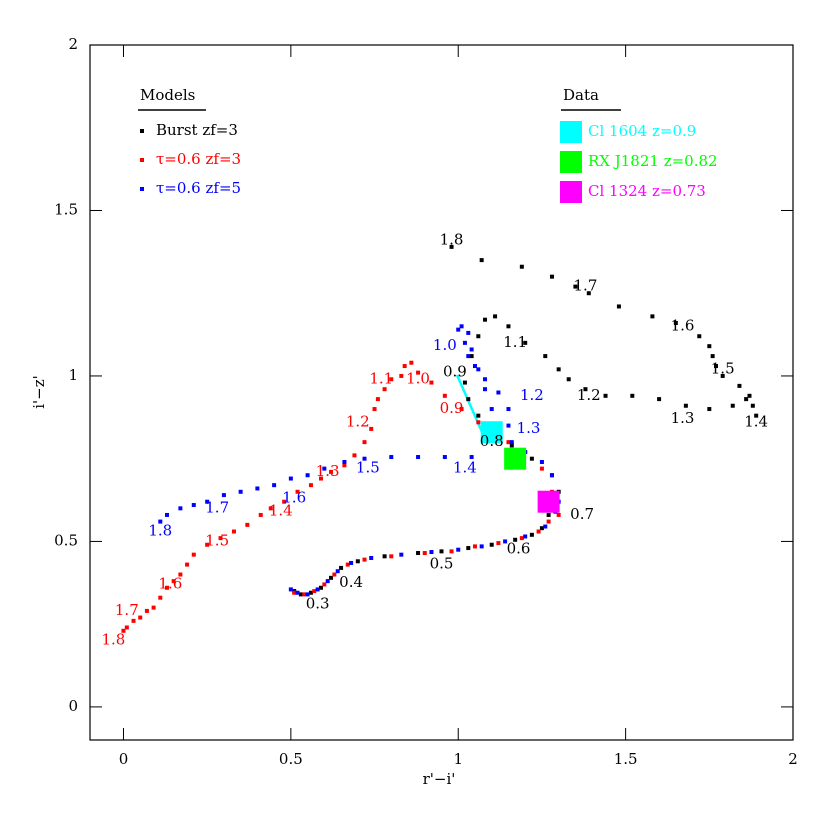 Image resolution: width=830 pixels, height=834 pixels. Describe the element at coordinates (439, 779) in the screenshot. I see `x-axis-label: r'−i'` at that location.